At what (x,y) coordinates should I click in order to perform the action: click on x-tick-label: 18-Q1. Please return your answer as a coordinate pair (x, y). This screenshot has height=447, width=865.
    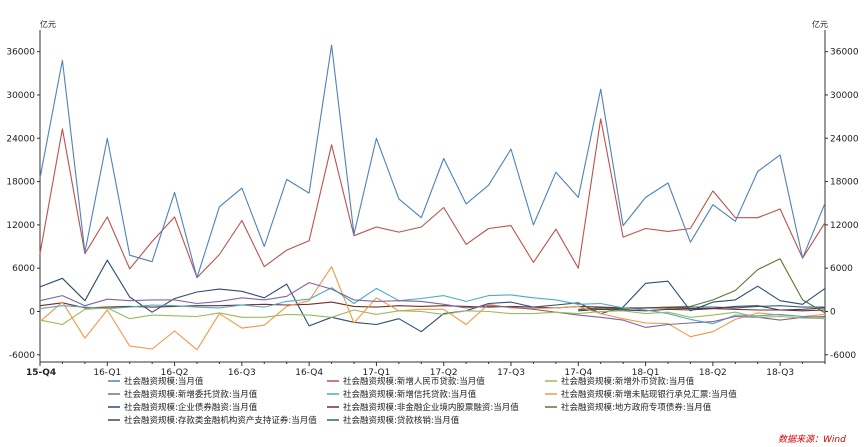
    Looking at the image, I should click on (646, 373).